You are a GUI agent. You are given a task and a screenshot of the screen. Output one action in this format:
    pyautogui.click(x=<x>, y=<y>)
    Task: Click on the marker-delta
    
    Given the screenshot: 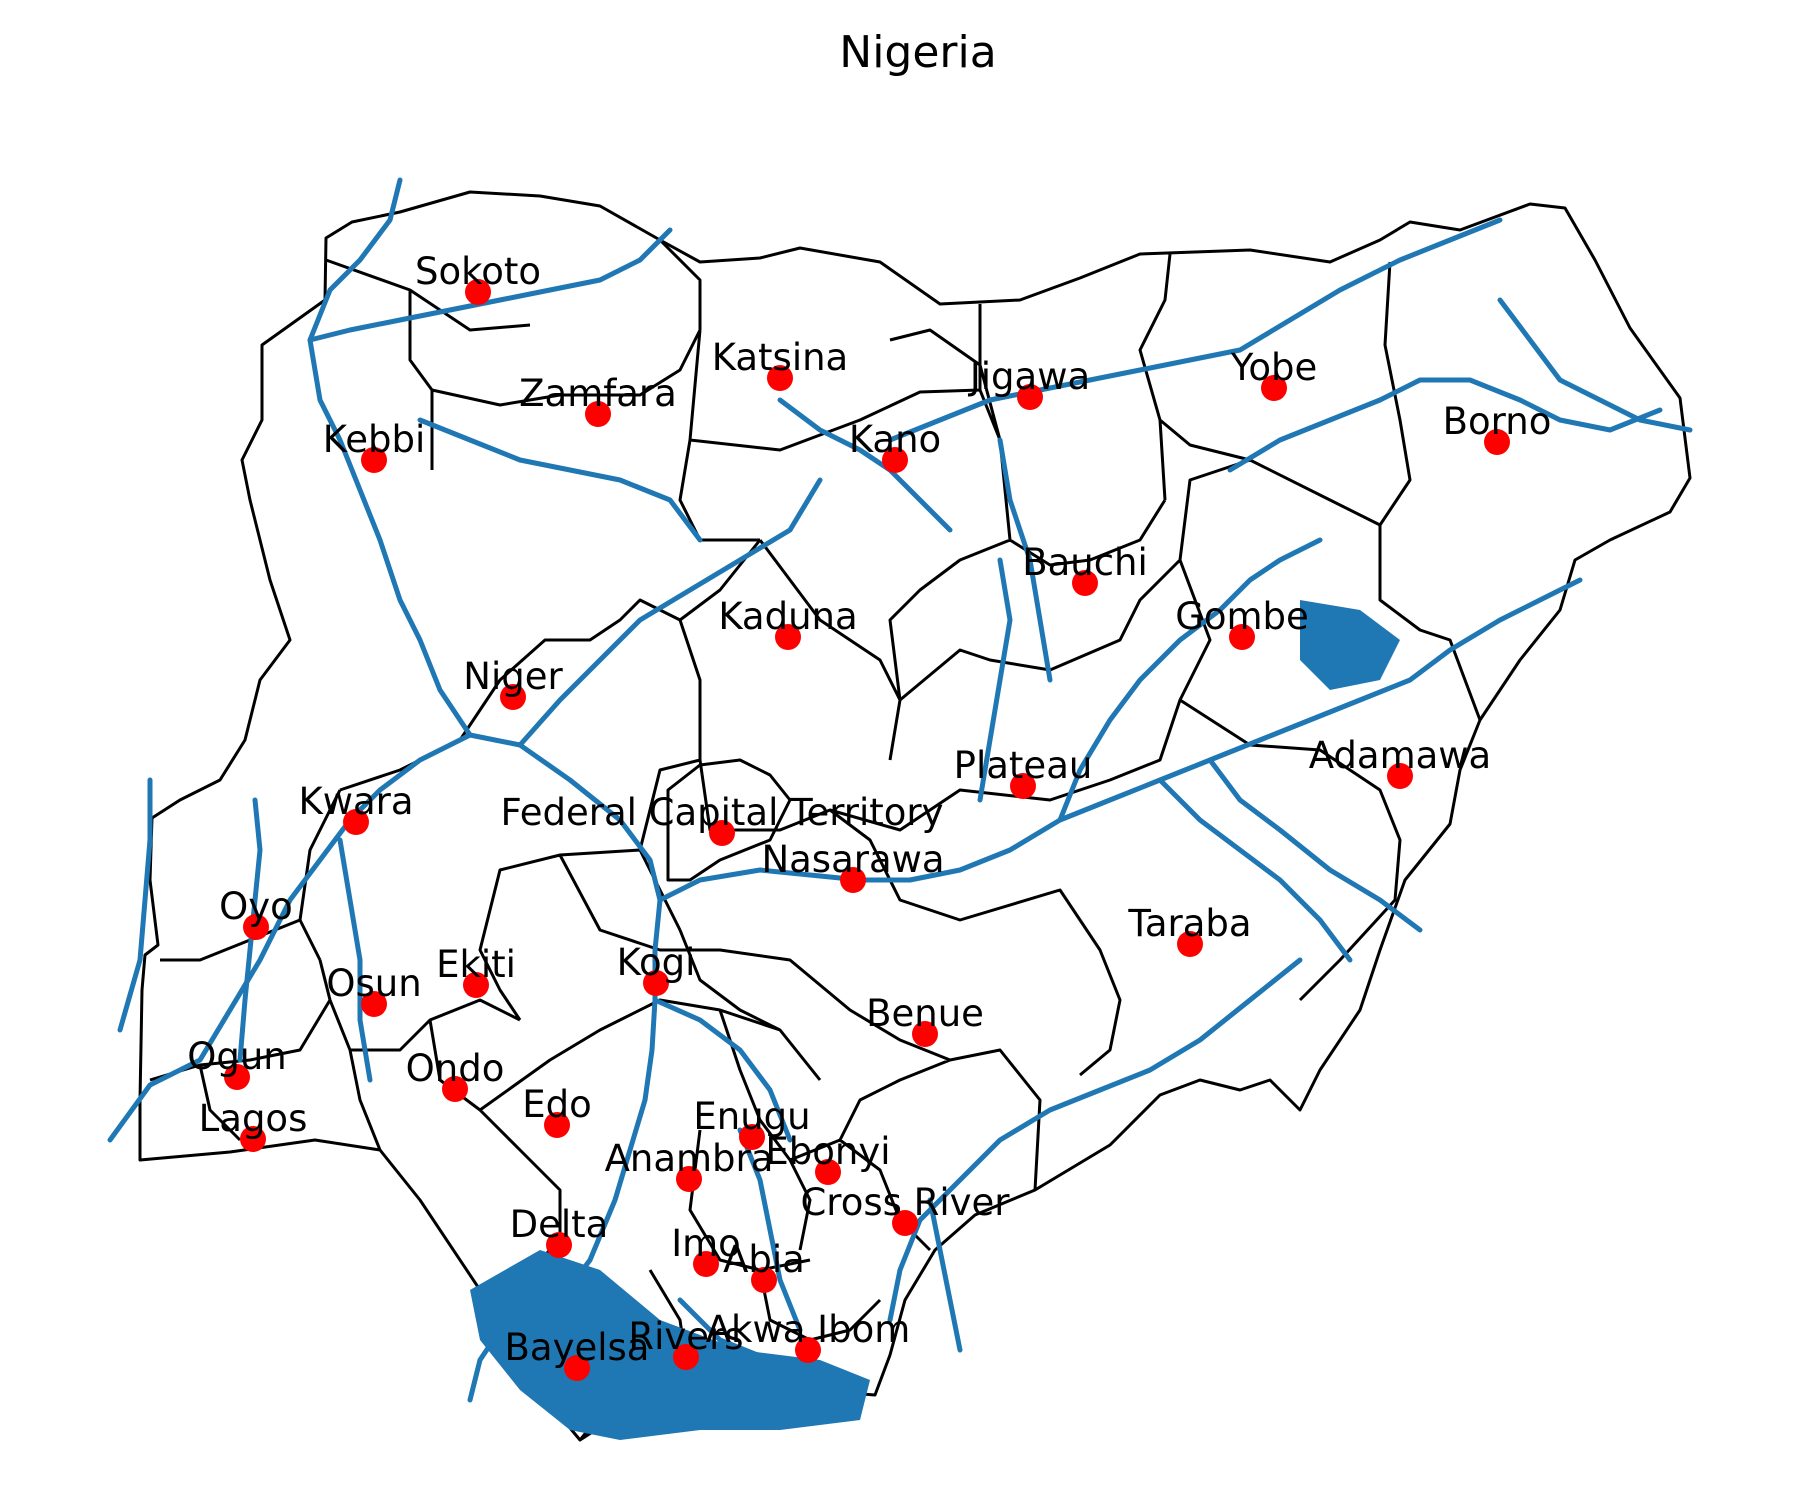 What is the action you would take?
    pyautogui.click(x=559, y=1245)
    